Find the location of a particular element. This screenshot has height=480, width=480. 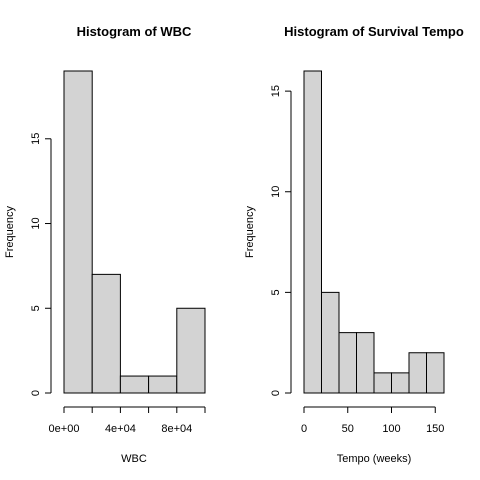

wbc-x-axis-label: WBC is located at coordinates (134, 459).